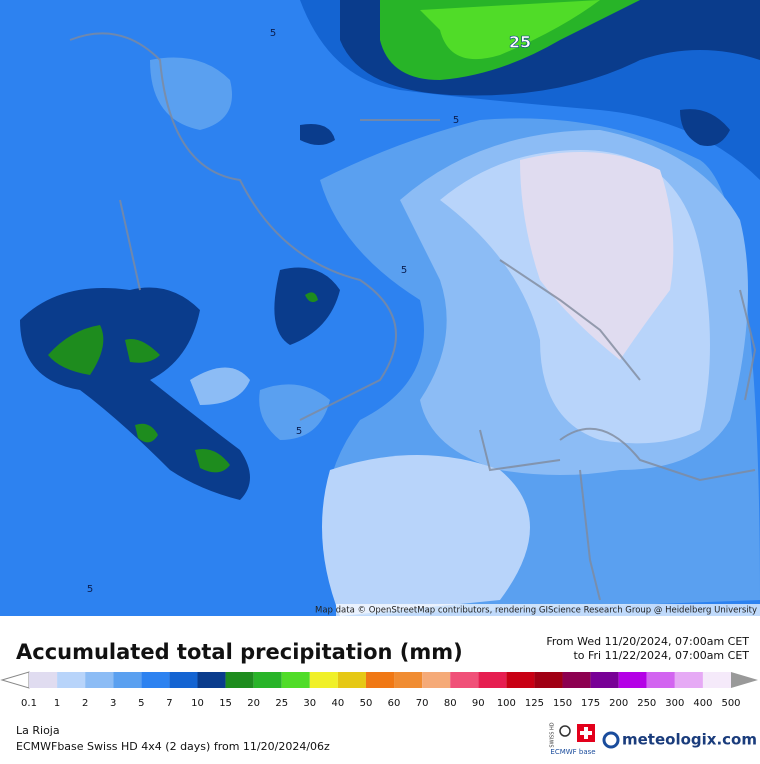  Describe the element at coordinates (38, 730) in the screenshot. I see `region: La Rioja` at that location.